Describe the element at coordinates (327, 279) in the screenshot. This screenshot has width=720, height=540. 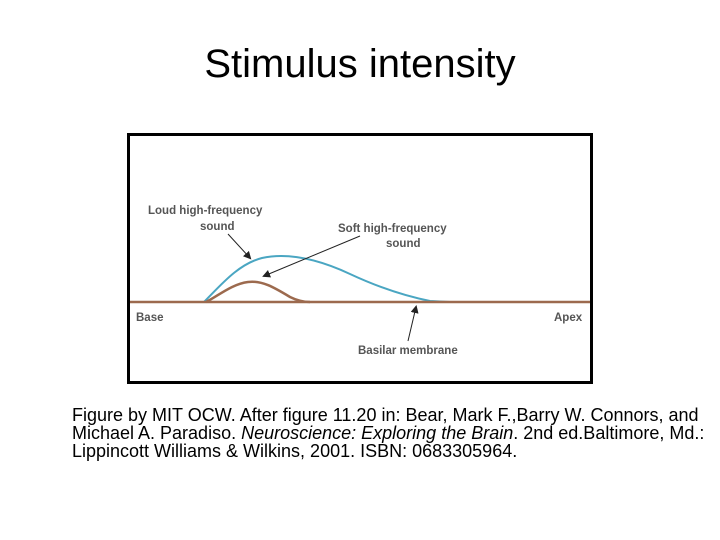
I see `loud-sound-curve` at that location.